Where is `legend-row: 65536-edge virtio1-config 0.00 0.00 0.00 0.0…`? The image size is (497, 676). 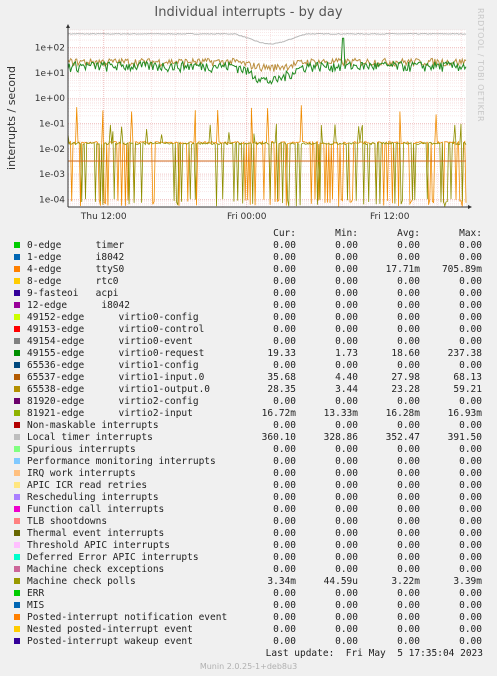 legend-row: 65536-edge virtio1-config 0.00 0.00 0.00 0.0… is located at coordinates (250, 366).